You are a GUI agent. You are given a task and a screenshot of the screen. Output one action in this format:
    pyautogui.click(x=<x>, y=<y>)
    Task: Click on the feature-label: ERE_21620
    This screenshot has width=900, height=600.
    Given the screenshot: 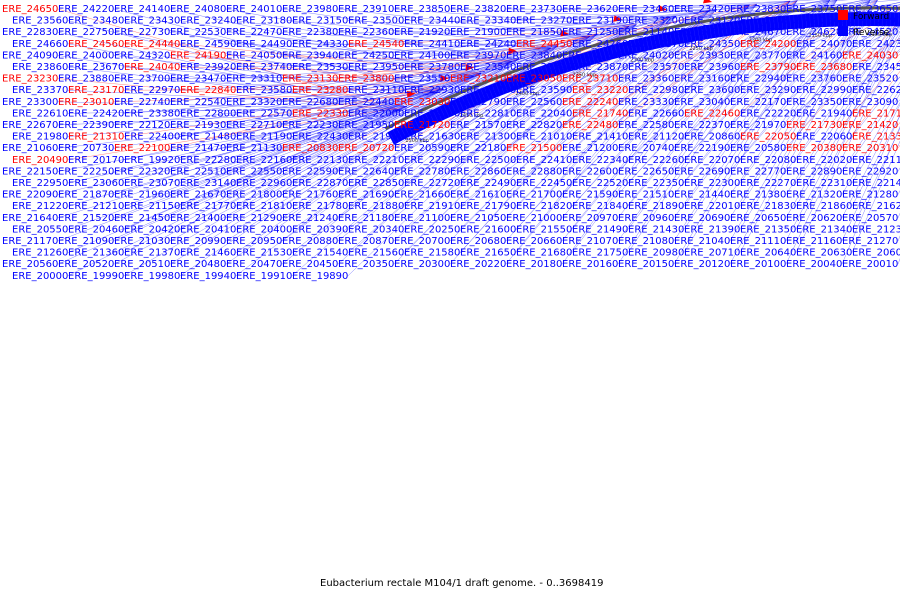 What is the action you would take?
    pyautogui.click(x=876, y=206)
    